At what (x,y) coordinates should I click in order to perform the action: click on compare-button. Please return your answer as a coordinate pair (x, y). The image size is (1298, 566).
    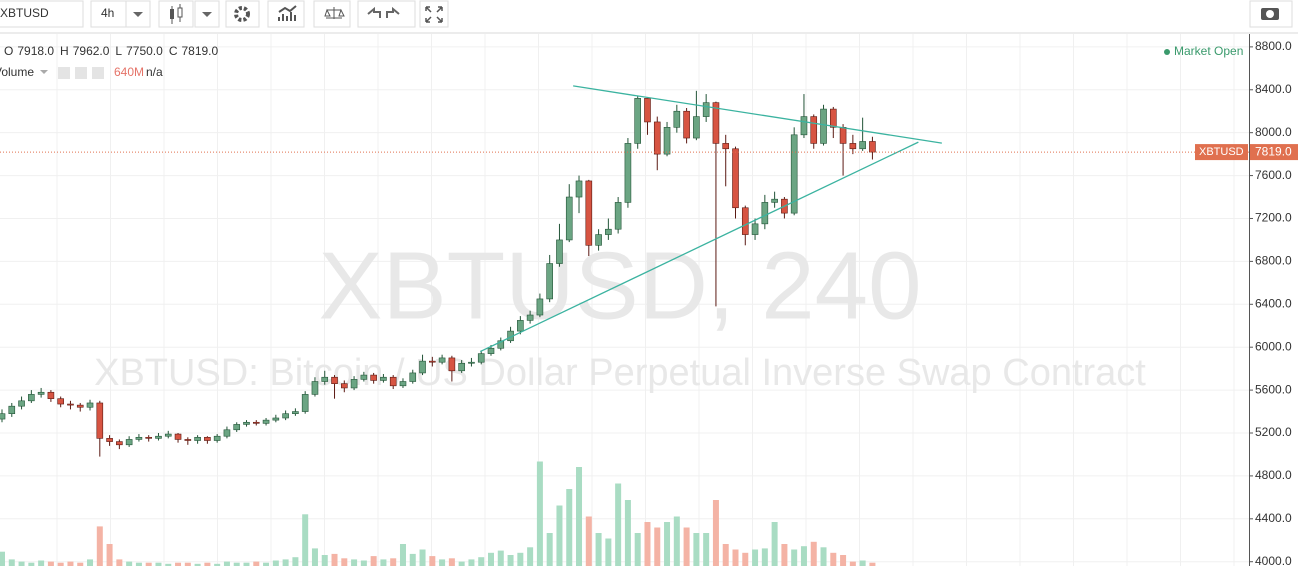
    Looking at the image, I should click on (332, 14).